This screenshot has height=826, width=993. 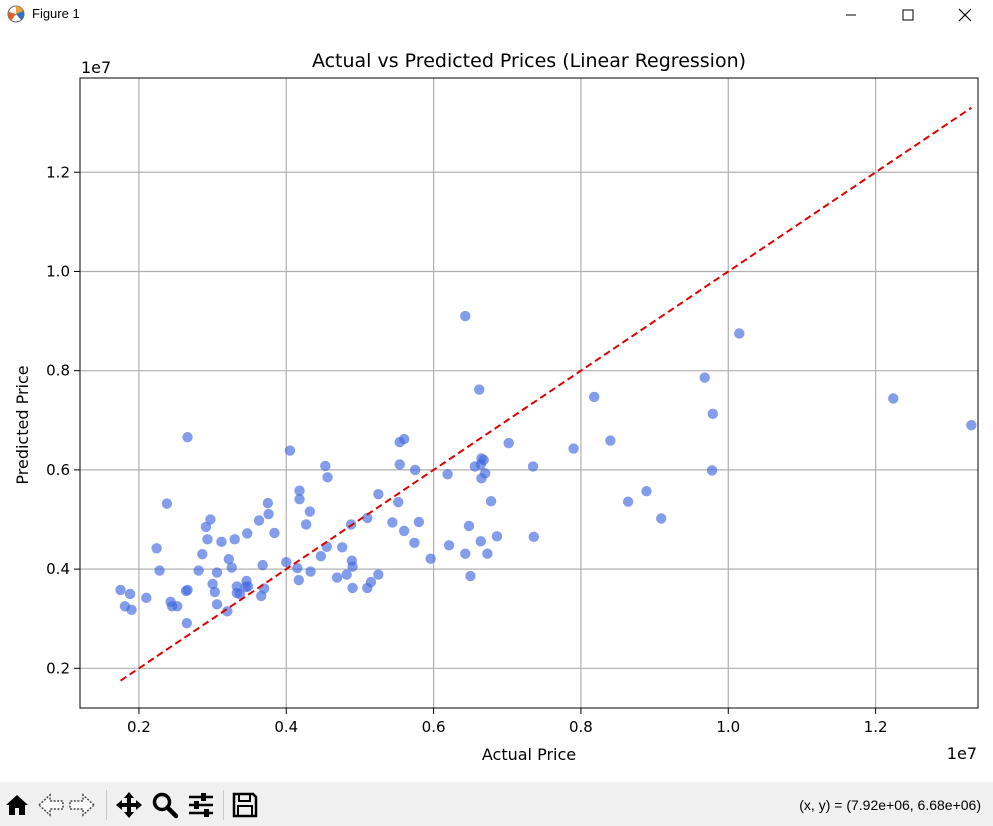 What do you see at coordinates (434, 727) in the screenshot?
I see `x-tick-label: 0.6` at bounding box center [434, 727].